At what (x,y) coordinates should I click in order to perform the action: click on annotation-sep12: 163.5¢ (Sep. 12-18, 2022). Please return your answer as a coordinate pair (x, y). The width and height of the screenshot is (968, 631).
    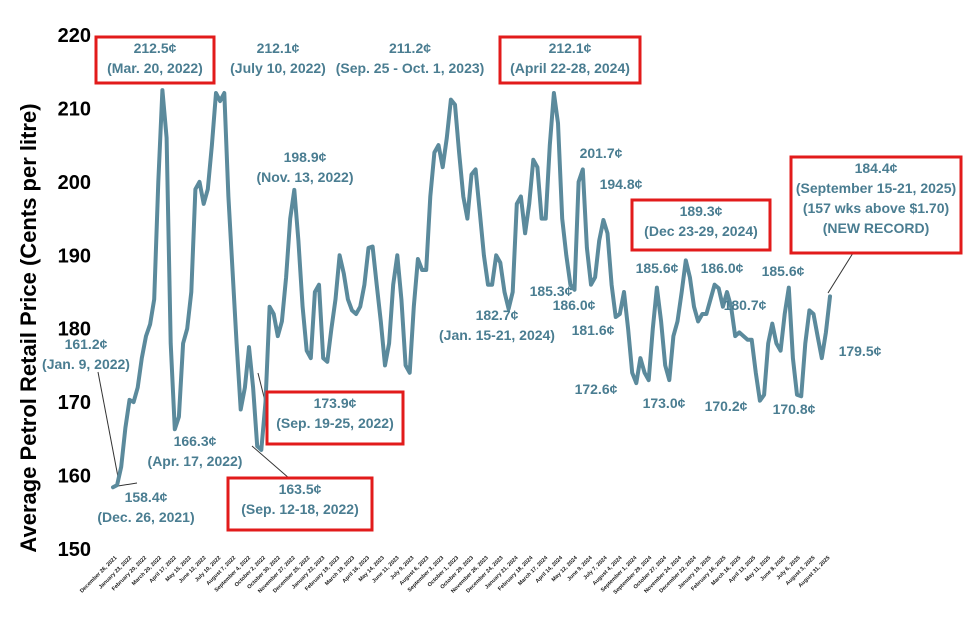
    Looking at the image, I should click on (300, 504).